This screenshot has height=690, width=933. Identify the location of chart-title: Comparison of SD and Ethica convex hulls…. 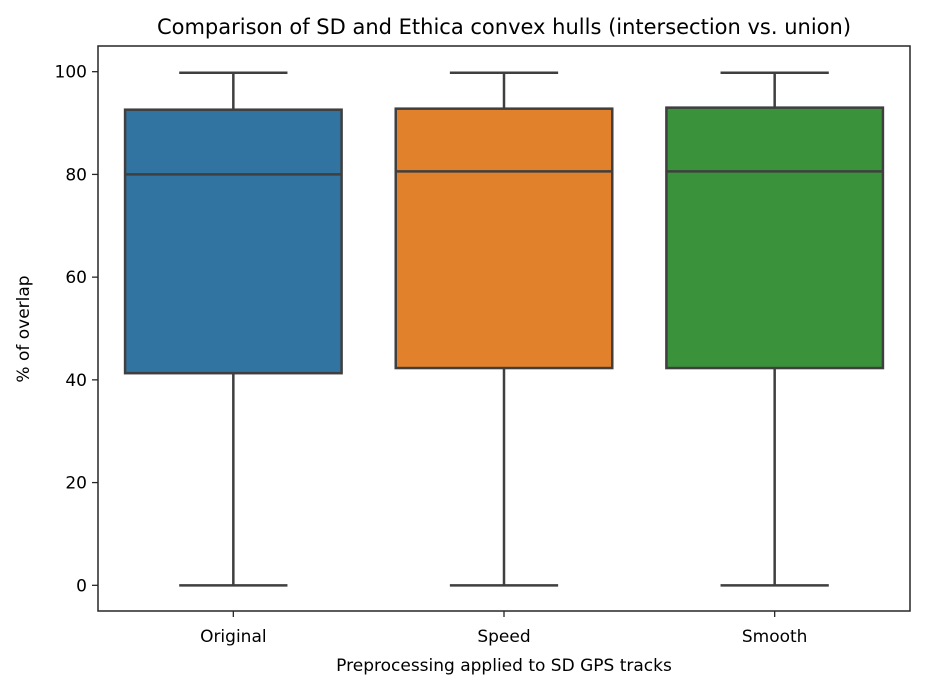
(504, 27).